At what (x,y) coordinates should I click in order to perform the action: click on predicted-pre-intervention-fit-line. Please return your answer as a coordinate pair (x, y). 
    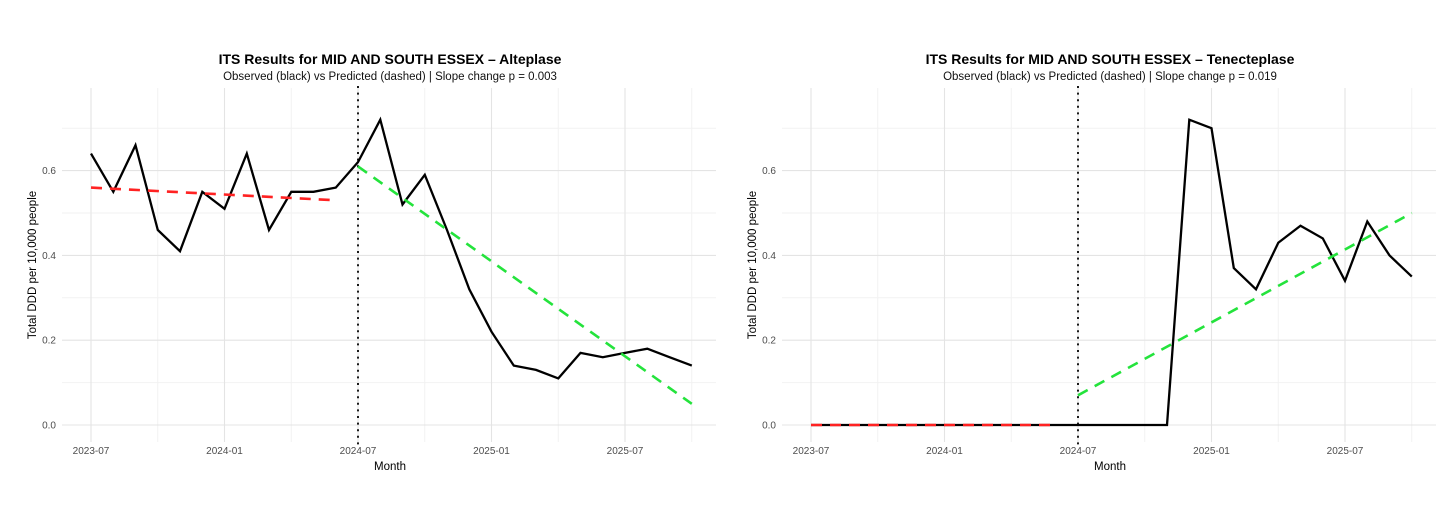
    Looking at the image, I should click on (213, 194).